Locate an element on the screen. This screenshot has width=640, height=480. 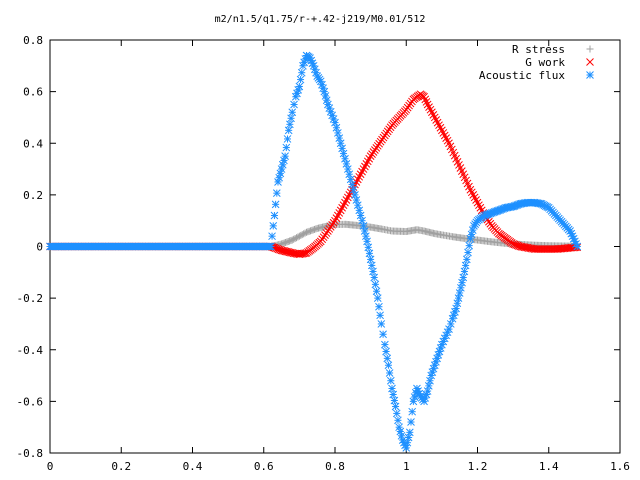
y-tick-label: 0.8 is located at coordinates (33, 40).